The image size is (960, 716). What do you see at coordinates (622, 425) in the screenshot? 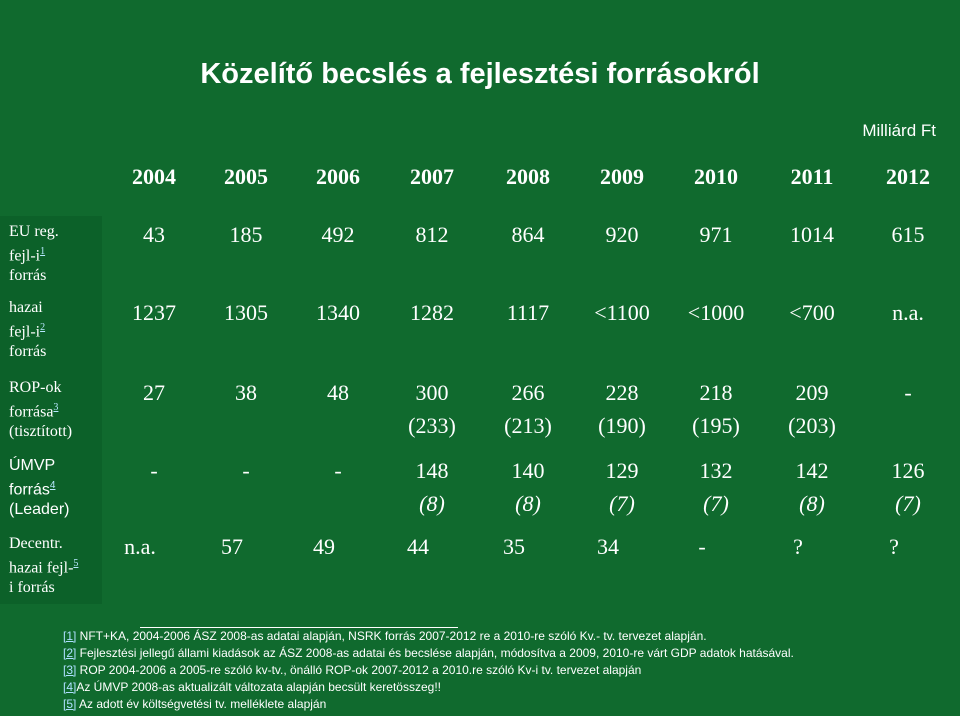
I see `cell-subvalue: (190)` at bounding box center [622, 425].